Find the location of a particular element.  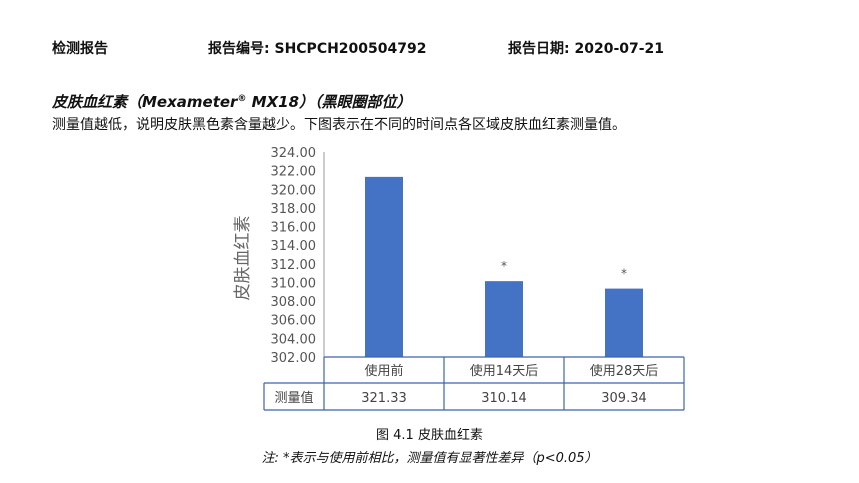

y-tick-label: 314.00 is located at coordinates (294, 246).